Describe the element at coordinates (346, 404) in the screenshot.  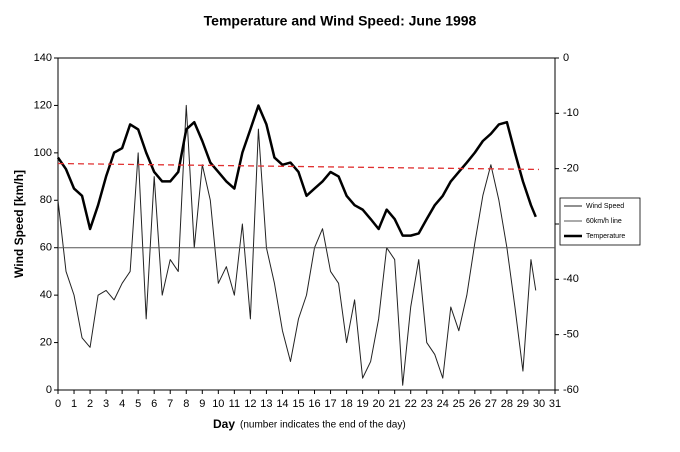
I see `x-tick-label: 18` at that location.